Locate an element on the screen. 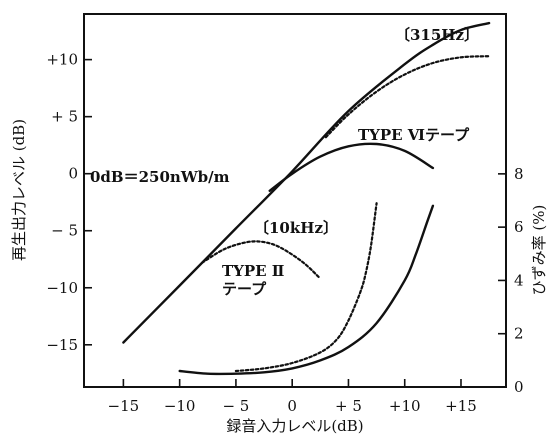 This screenshot has height=439, width=554. y-left-tick-label: 0 is located at coordinates (73, 174).